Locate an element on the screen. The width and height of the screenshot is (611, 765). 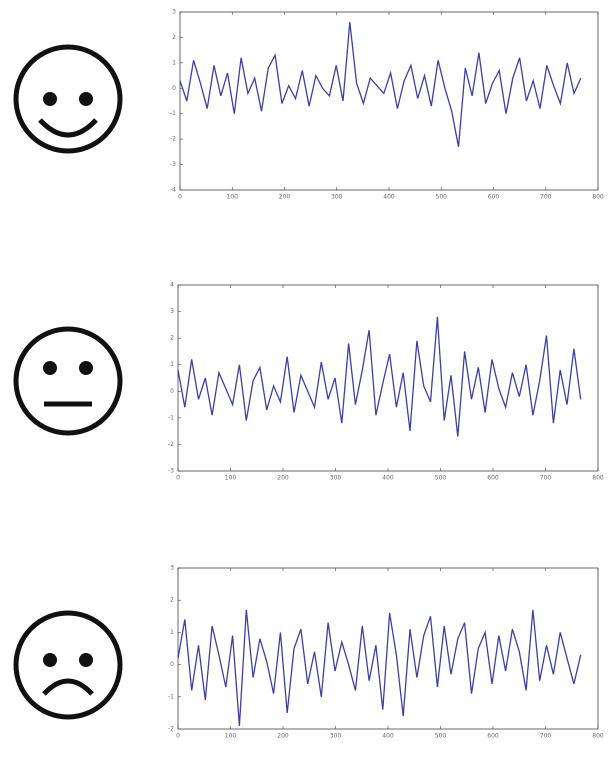
sad-face is located at coordinates (68, 665).